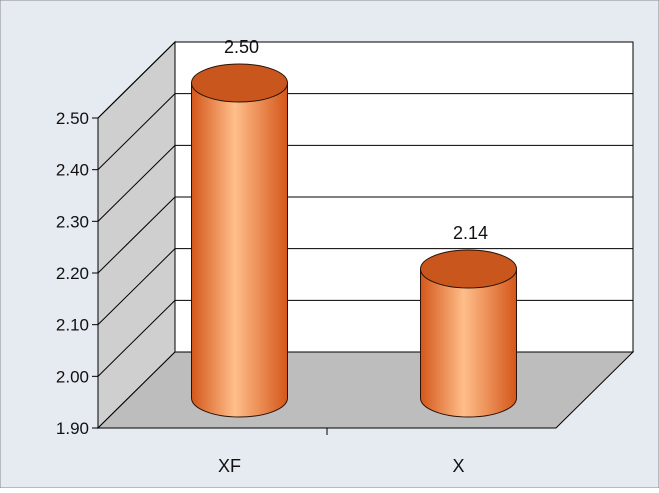 The image size is (659, 493). I want to click on y-tick-label: 2.20, so click(72, 273).